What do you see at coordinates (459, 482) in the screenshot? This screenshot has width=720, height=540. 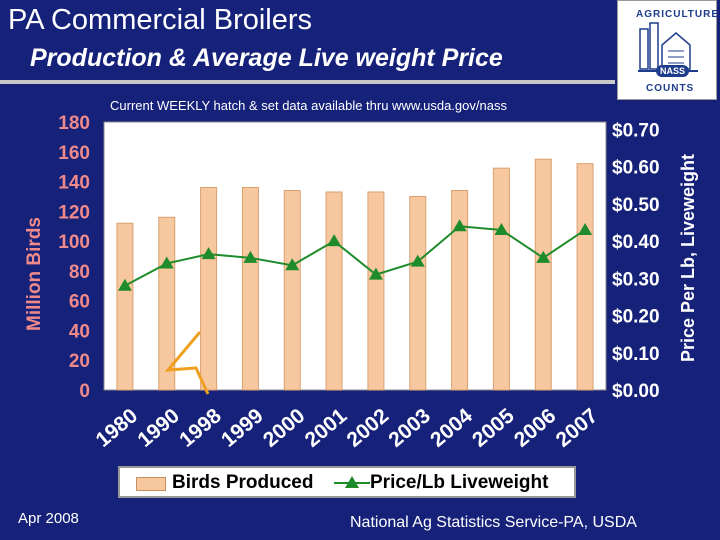 I see `legend-label-price: Price/Lb Liveweight` at bounding box center [459, 482].